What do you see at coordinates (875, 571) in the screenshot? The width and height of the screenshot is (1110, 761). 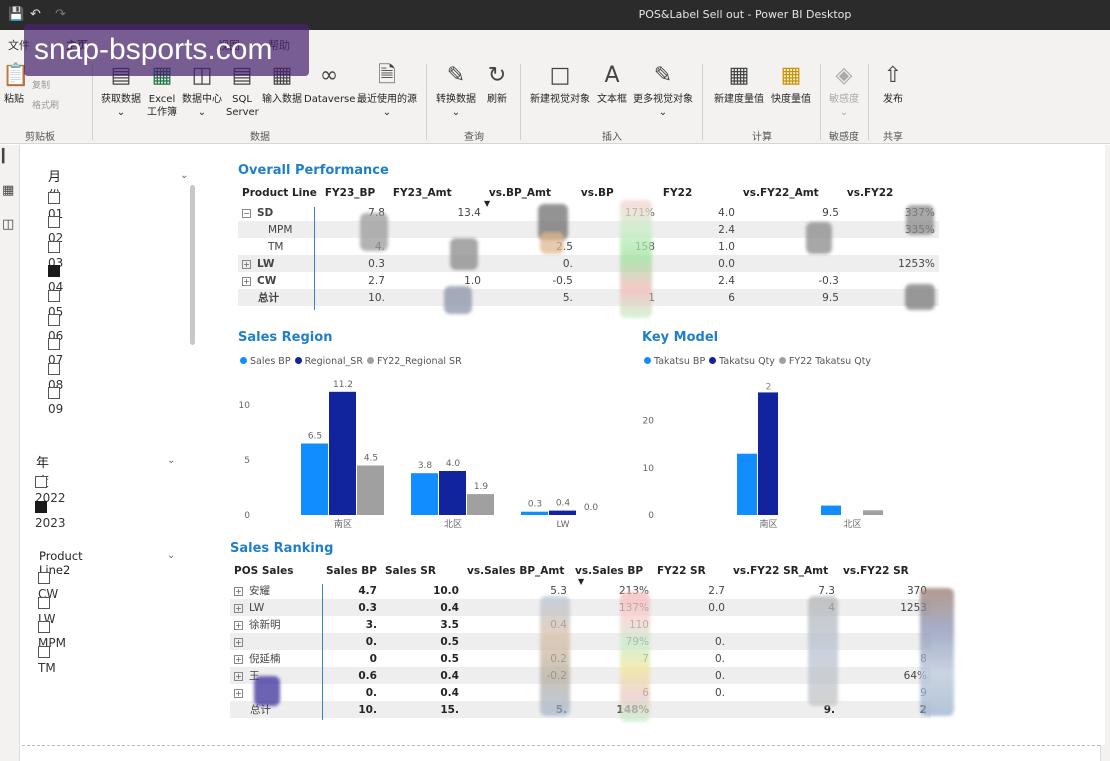 I see `column-header: vs.FY22 SR` at bounding box center [875, 571].